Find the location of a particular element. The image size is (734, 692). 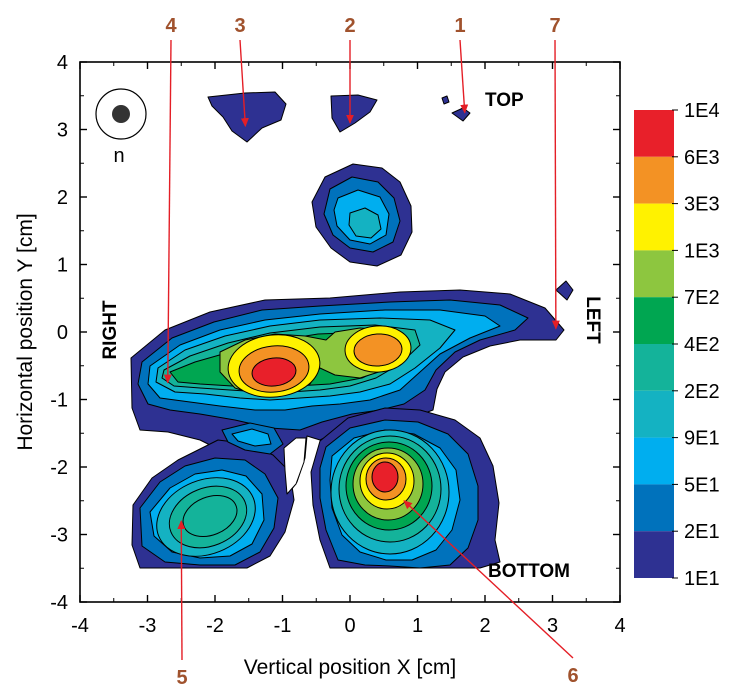

contour-lower-left-lobe-inner is located at coordinates (251, 437).